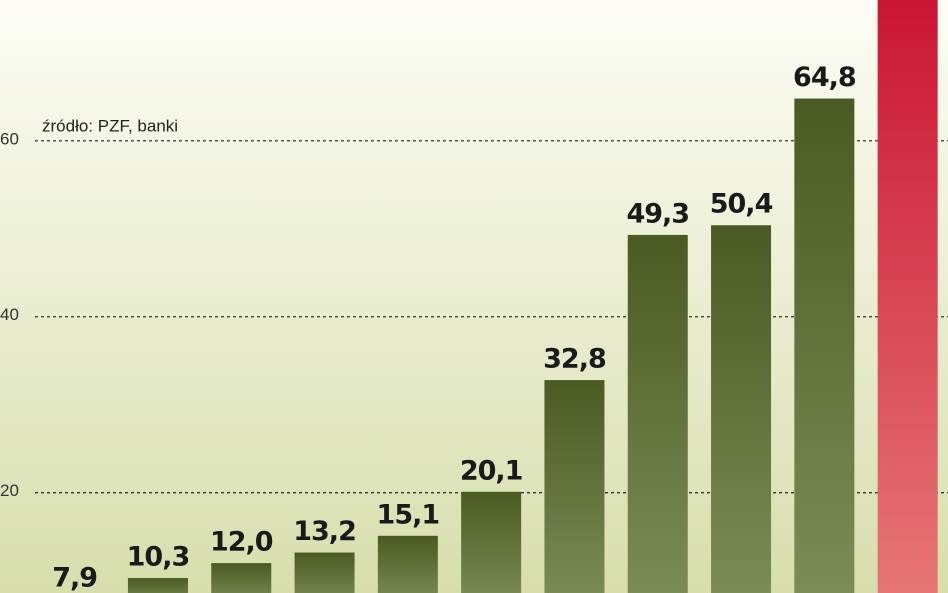 Image resolution: width=948 pixels, height=593 pixels. Describe the element at coordinates (158, 557) in the screenshot. I see `value-label: 10,3` at that location.